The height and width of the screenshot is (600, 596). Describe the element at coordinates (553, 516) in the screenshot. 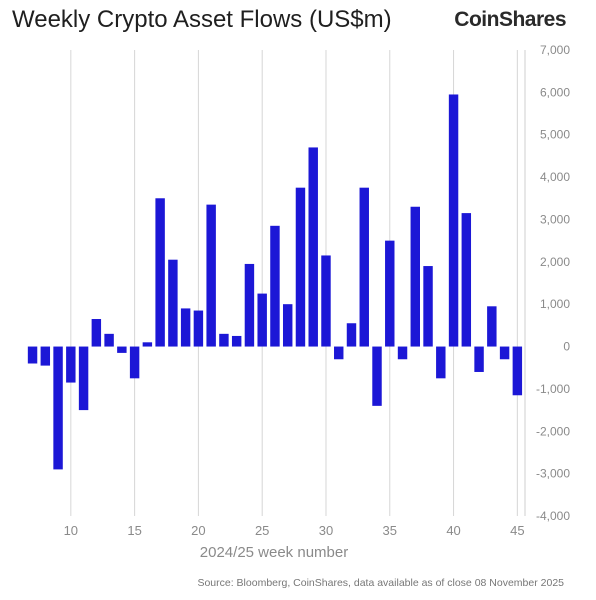

I see `y-tick-label: -4,000` at that location.